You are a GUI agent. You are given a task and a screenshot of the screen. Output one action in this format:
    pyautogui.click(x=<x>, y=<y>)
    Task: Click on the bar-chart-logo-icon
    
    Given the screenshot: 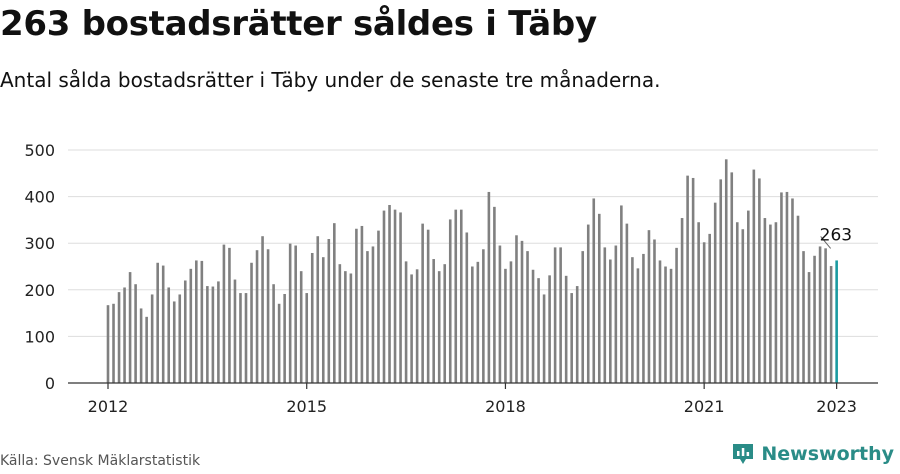 What is the action you would take?
    pyautogui.click(x=743, y=454)
    